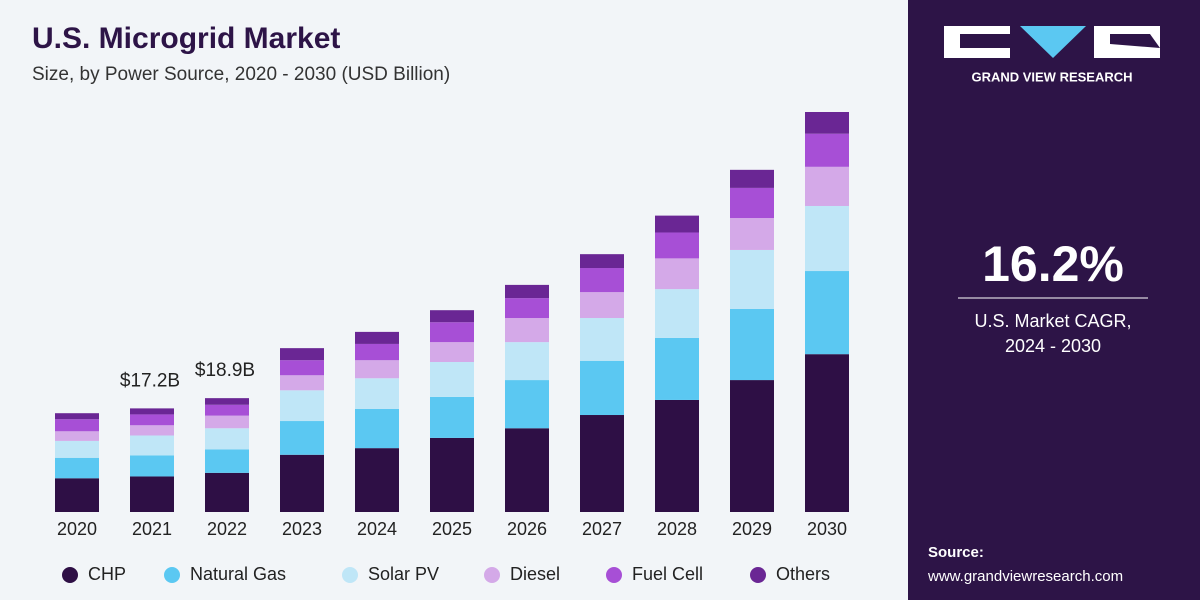  What do you see at coordinates (535, 574) in the screenshot?
I see `legend-label: Diesel` at bounding box center [535, 574].